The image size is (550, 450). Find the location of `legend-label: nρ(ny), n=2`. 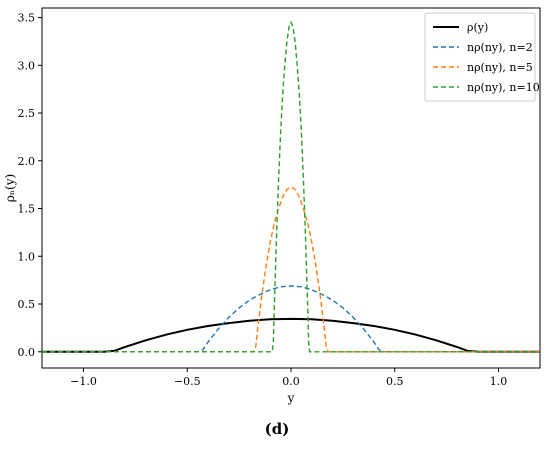

legend-label: nρ(ny), n=2 is located at coordinates (500, 47).